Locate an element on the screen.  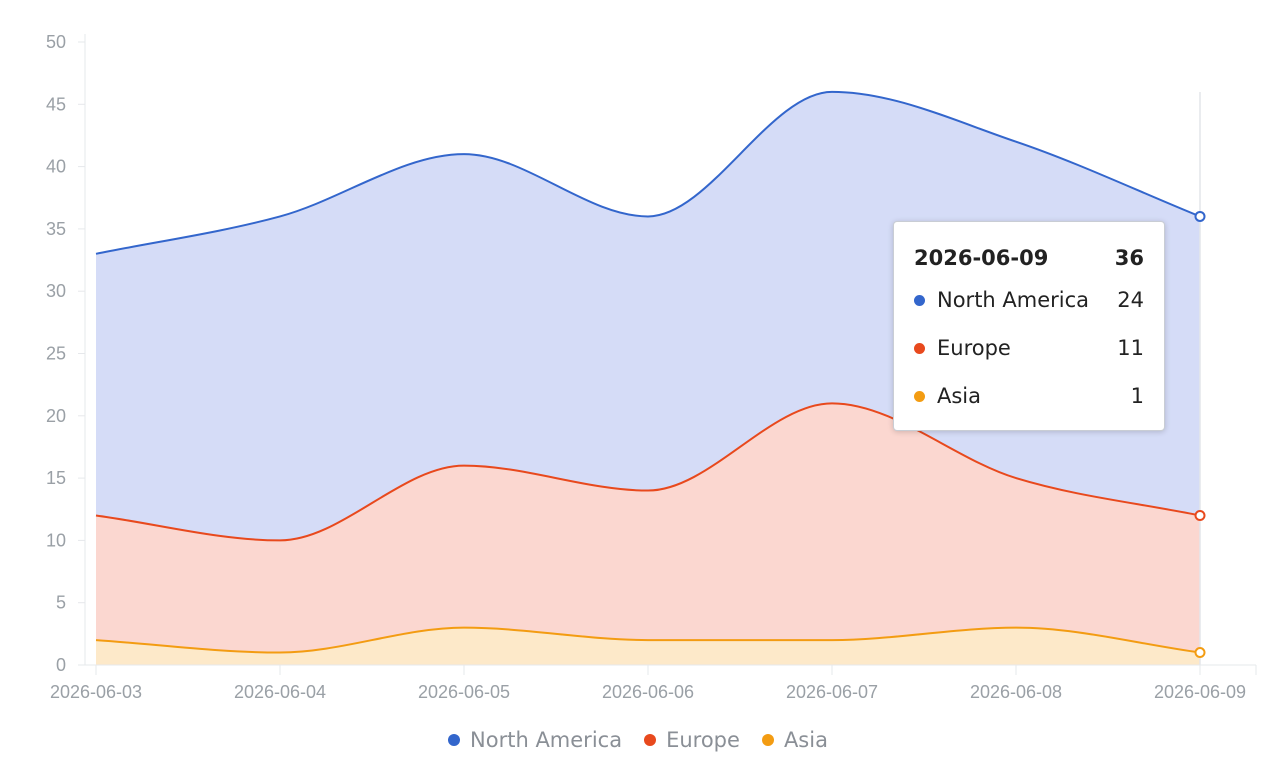
tooltip-series-value: 1 is located at coordinates (1137, 396).